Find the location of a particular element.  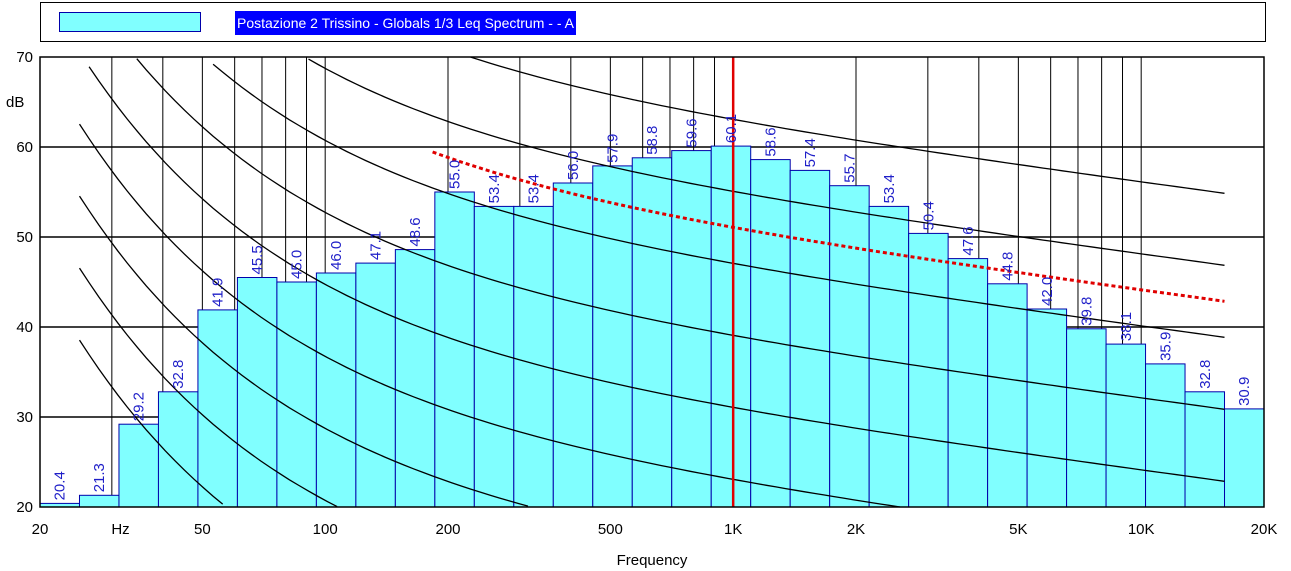

y-tick-label: 50 is located at coordinates (24, 237).